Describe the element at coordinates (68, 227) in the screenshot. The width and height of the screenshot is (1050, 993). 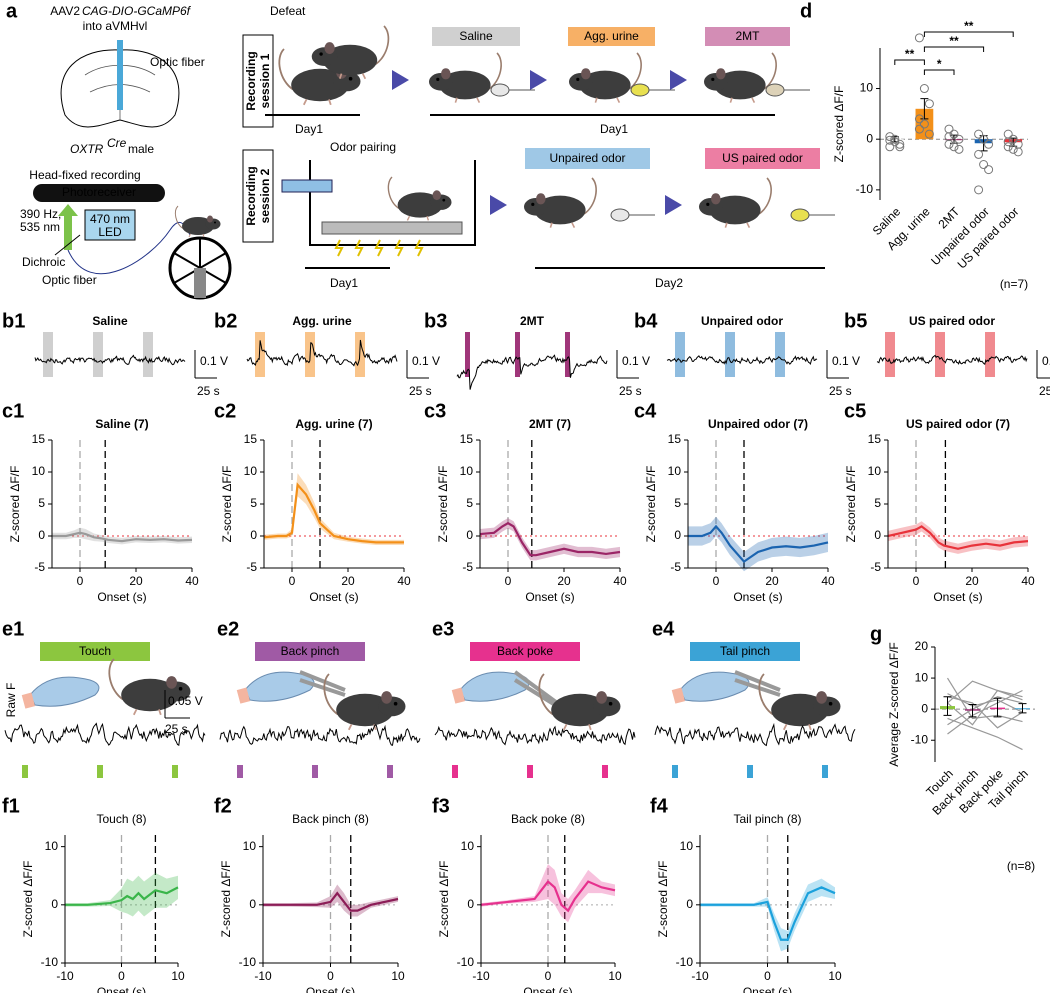
I see `light-arrow` at that location.